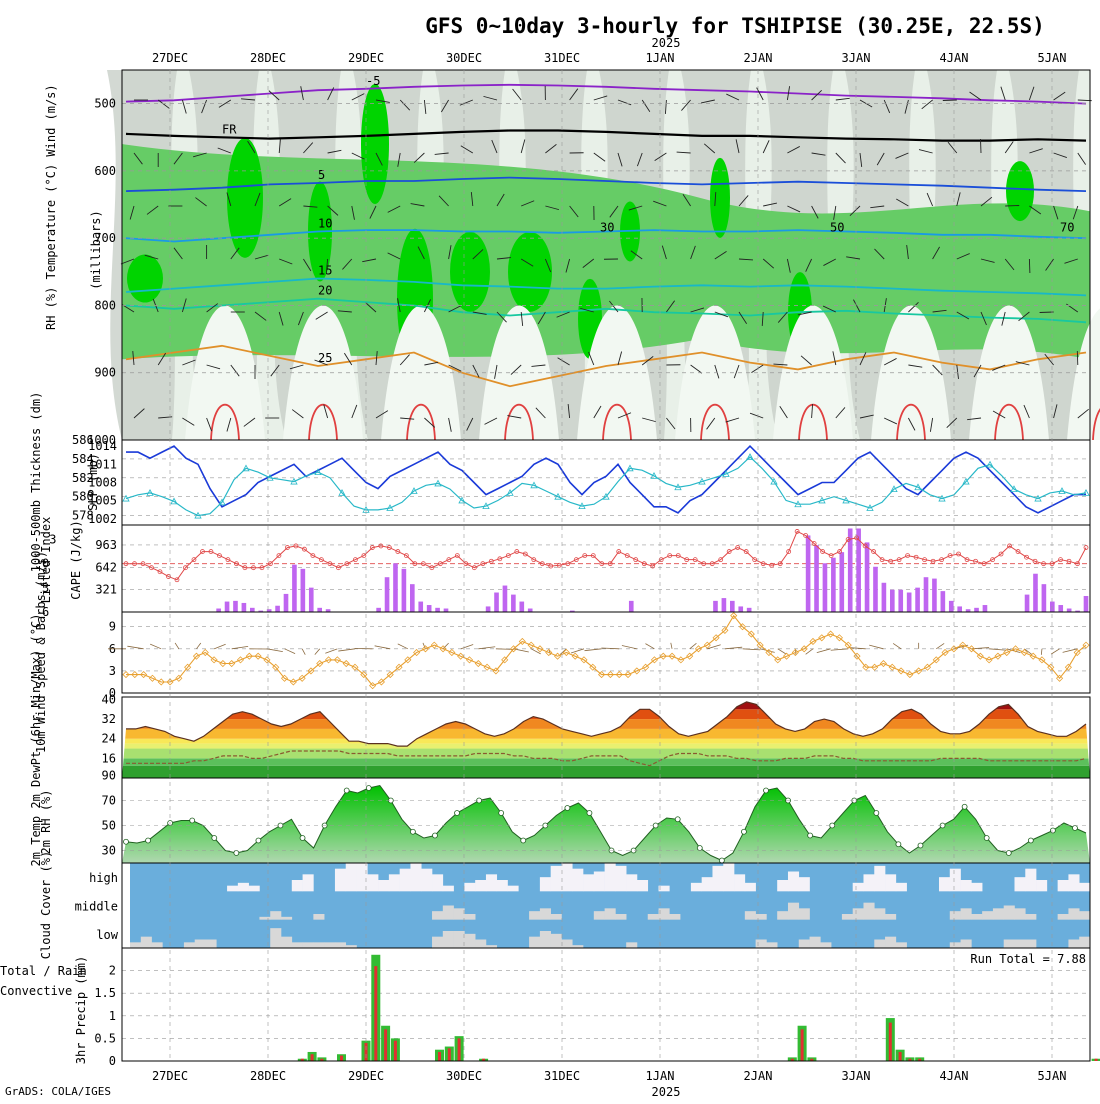  What do you see at coordinates (109, 699) in the screenshot?
I see `temp-ytick-40: 40` at bounding box center [109, 699].